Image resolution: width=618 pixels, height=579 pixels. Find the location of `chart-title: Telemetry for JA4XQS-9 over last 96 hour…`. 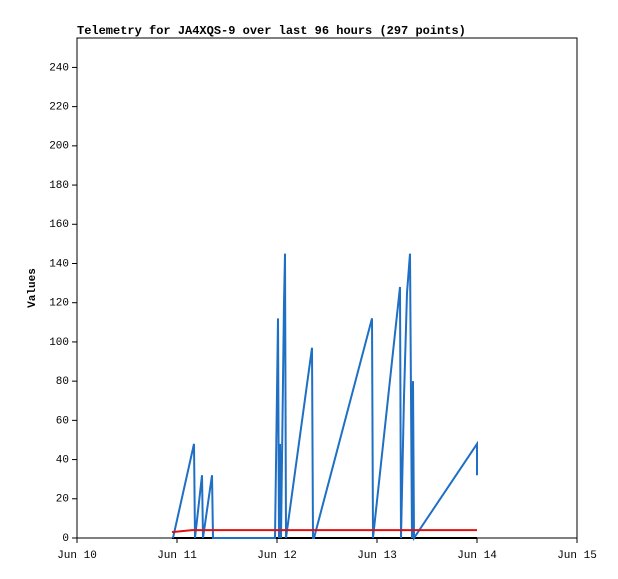

chart-title: Telemetry for JA4XQS-9 over last 96 hour… is located at coordinates (271, 31).